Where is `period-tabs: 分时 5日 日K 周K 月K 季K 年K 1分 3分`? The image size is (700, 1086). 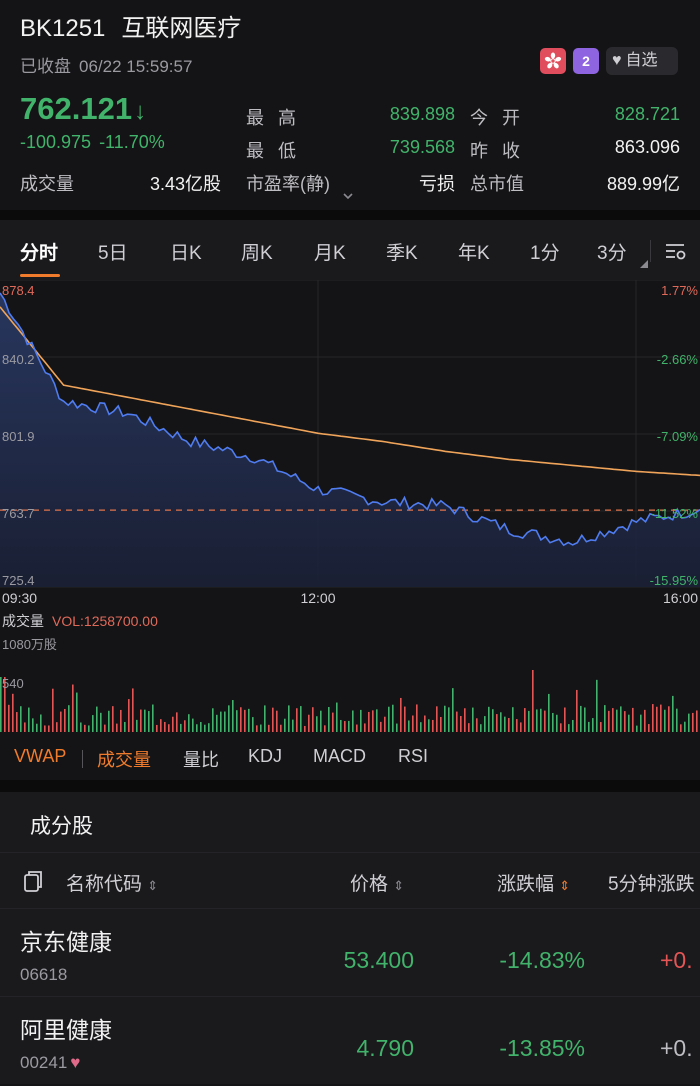 period-tabs: 分时 5日 日K 周K 月K 季K 年K 1分 3分 is located at coordinates (350, 250).